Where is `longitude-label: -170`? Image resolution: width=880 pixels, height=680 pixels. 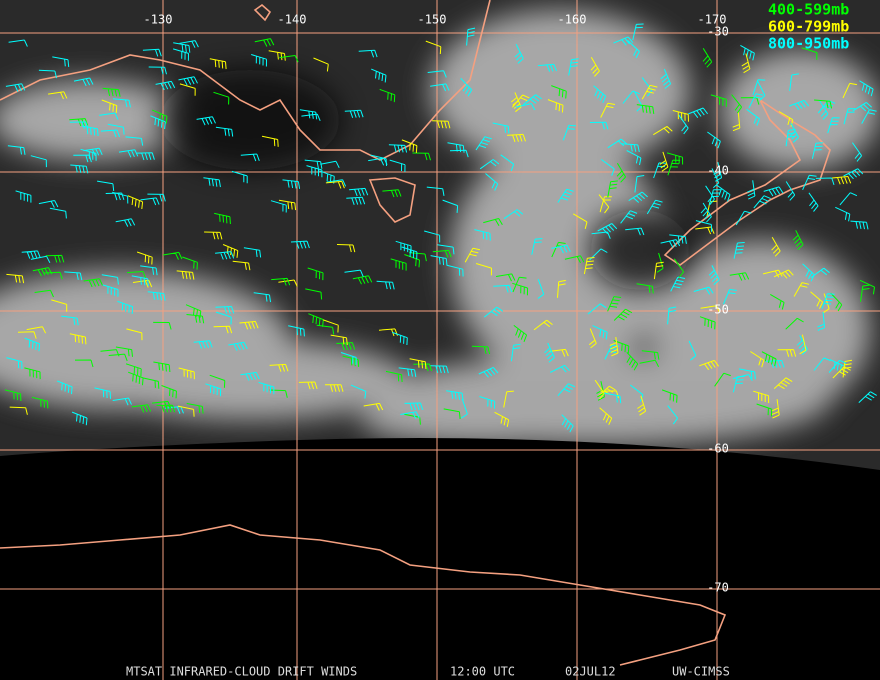
longitude-label: -170 is located at coordinates (712, 20).